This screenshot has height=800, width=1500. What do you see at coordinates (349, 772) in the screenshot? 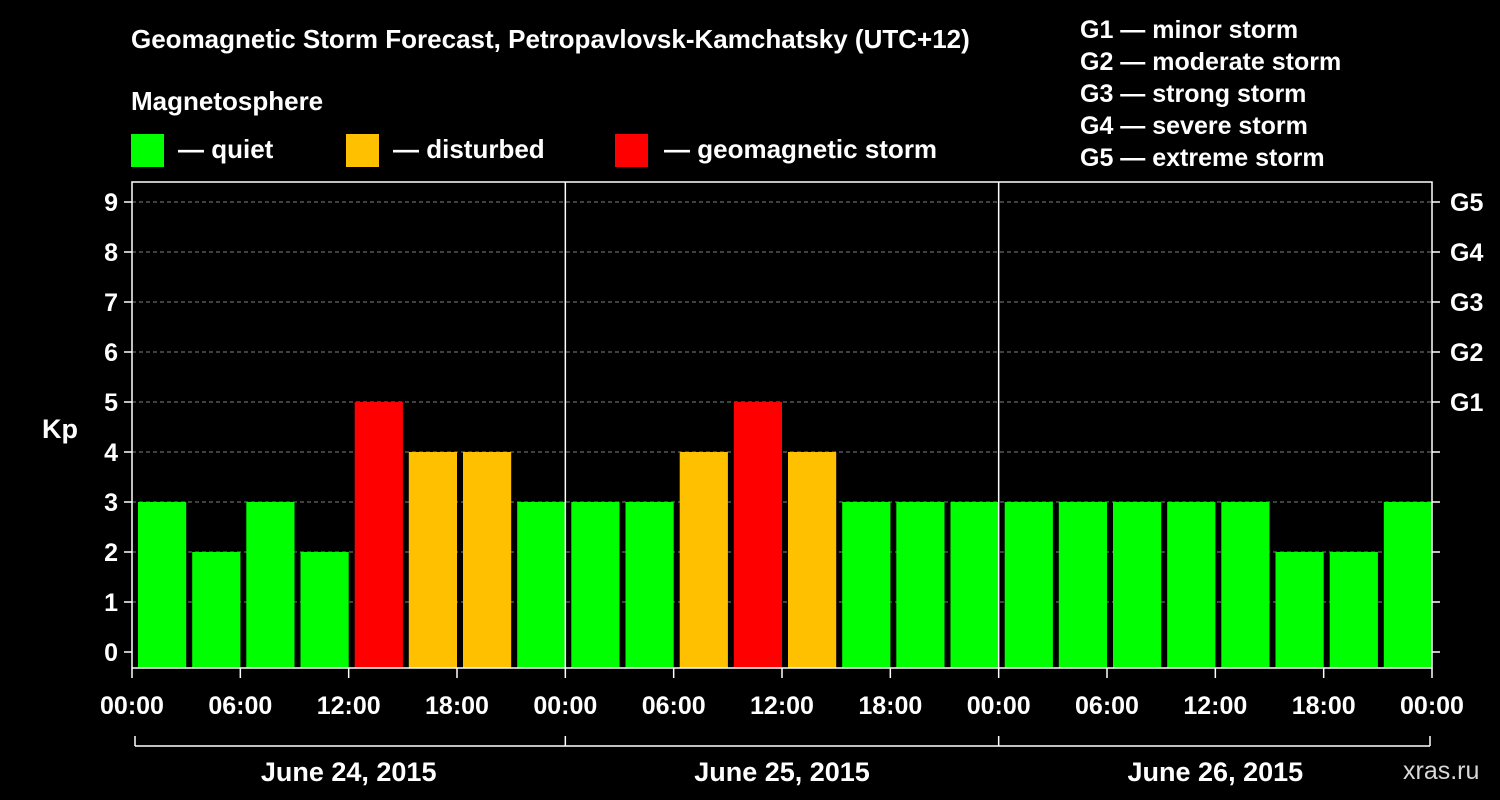
I see `day-label: June 24, 2015` at bounding box center [349, 772].